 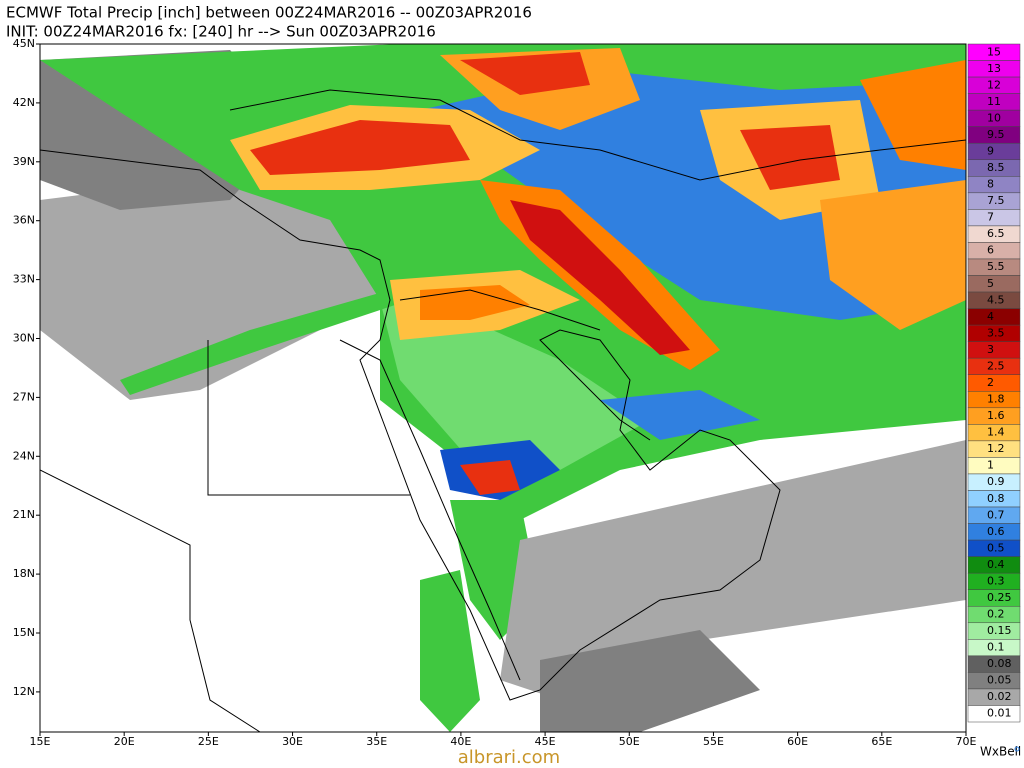 What do you see at coordinates (208, 741) in the screenshot?
I see `lon-label: 25E` at bounding box center [208, 741].